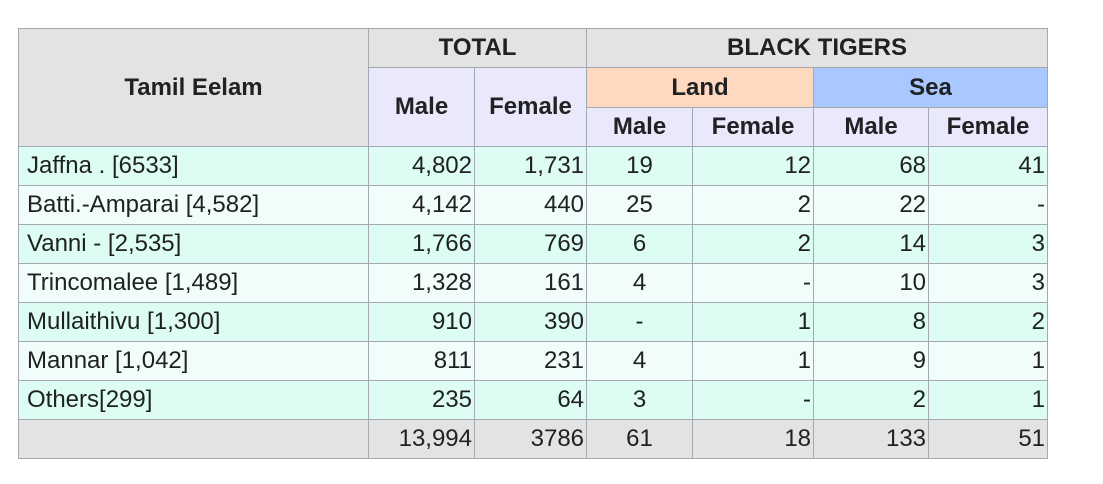 This screenshot has height=484, width=1103. Describe the element at coordinates (988, 439) in the screenshot. I see `totals-sea-female-cell: 51` at that location.